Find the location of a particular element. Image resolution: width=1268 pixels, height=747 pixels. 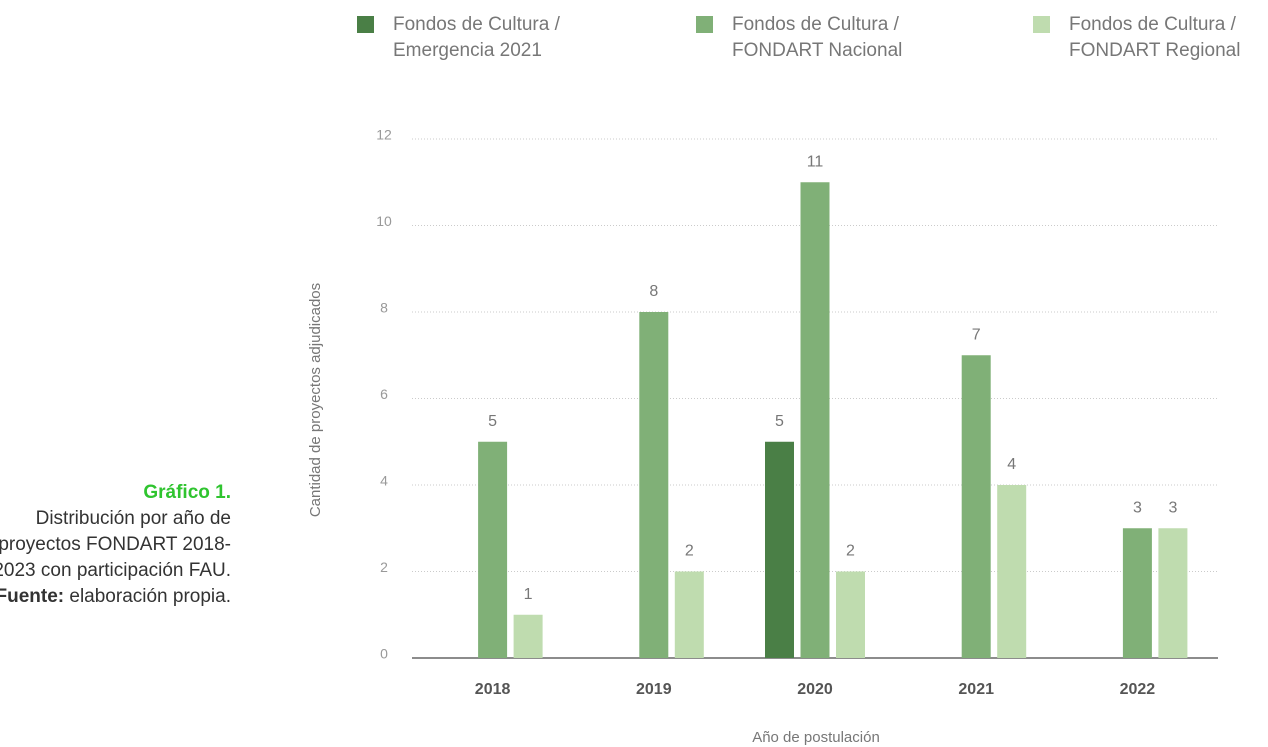

legend-item: Fondos de Cultura / FONDART Nacional is located at coordinates (814, 38).